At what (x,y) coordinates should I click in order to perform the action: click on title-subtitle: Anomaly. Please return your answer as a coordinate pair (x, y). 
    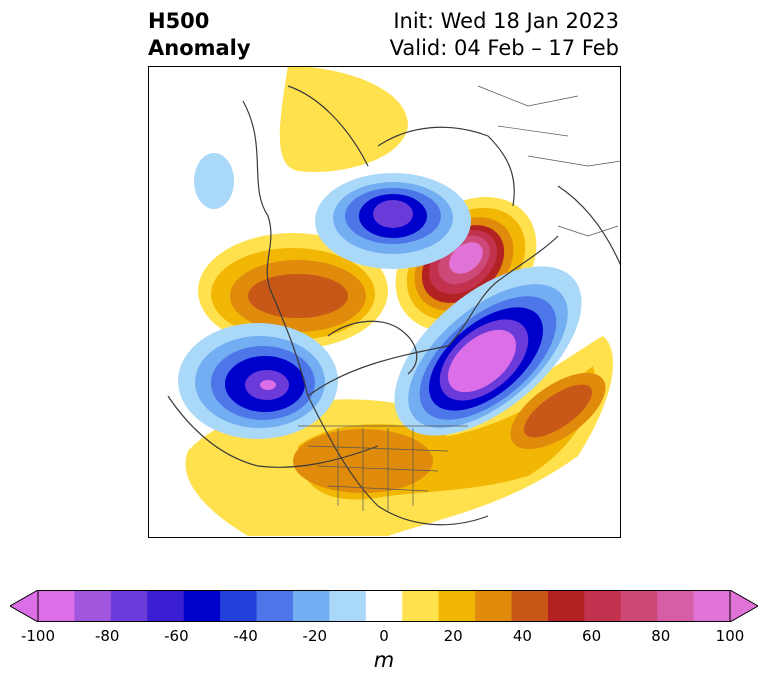
    Looking at the image, I should click on (199, 48).